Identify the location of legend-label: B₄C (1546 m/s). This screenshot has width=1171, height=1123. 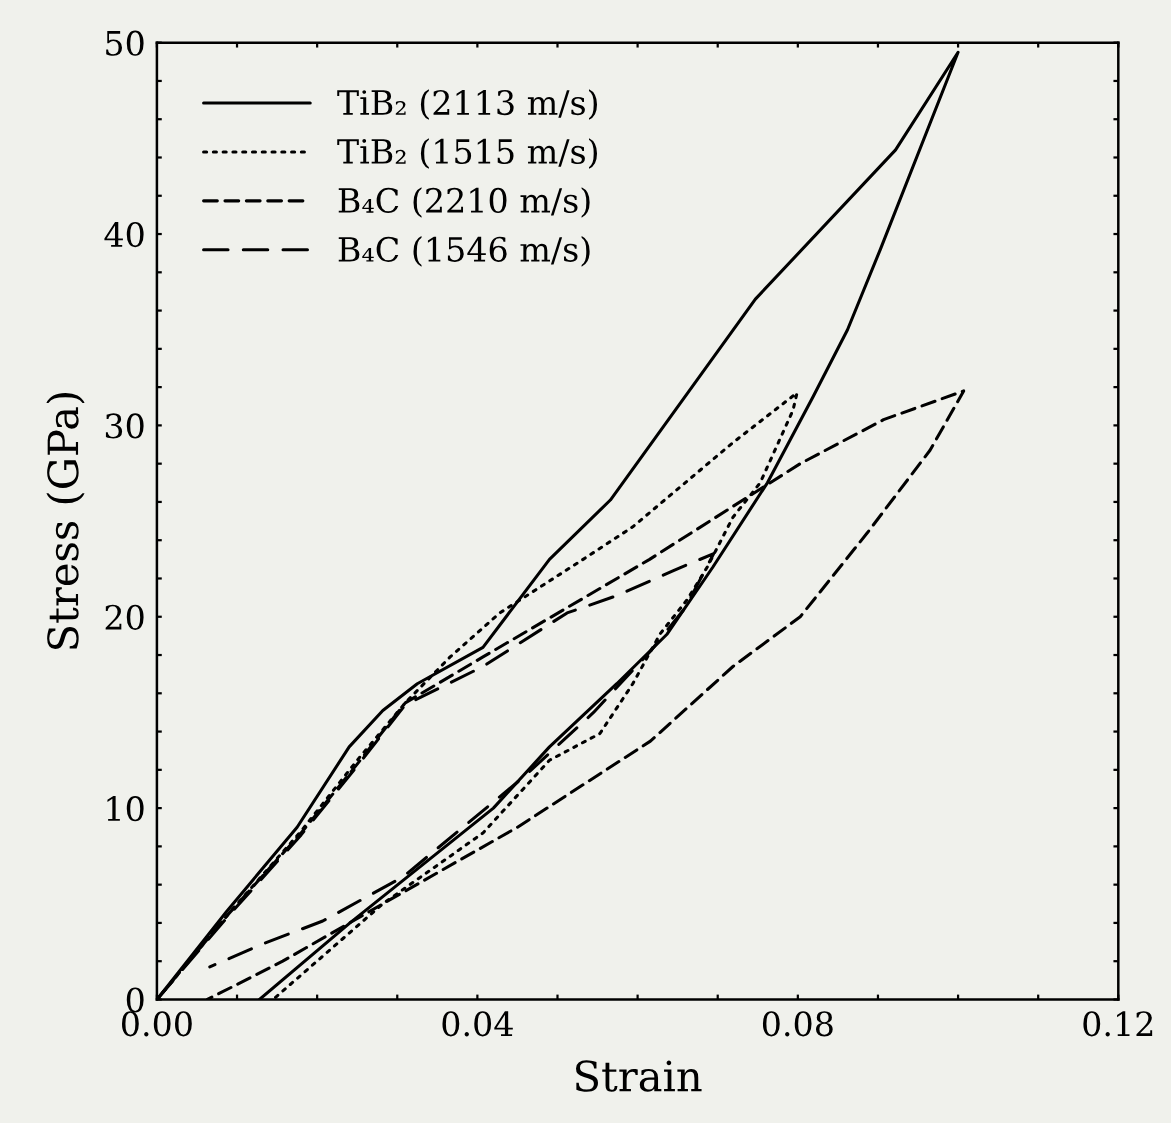
(464, 251).